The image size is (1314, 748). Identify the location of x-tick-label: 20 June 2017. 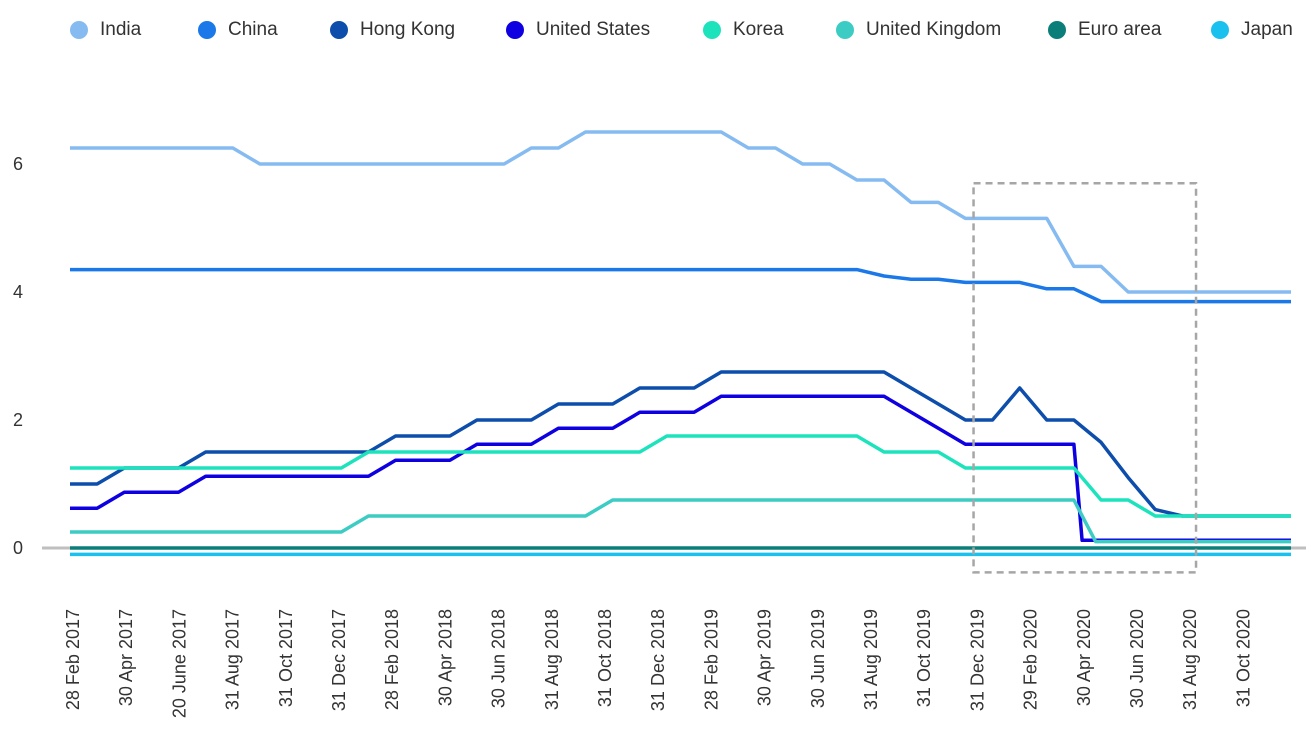
(179, 663).